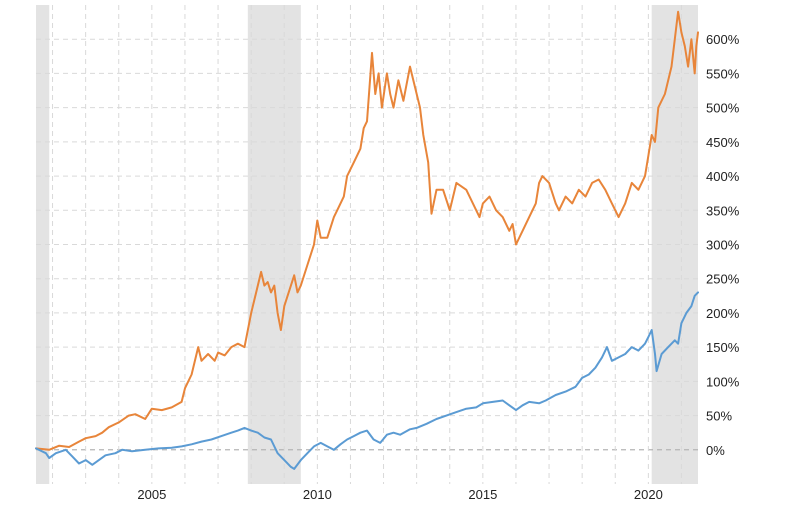 The width and height of the screenshot is (800, 505). I want to click on x-tick-label: 2010, so click(317, 494).